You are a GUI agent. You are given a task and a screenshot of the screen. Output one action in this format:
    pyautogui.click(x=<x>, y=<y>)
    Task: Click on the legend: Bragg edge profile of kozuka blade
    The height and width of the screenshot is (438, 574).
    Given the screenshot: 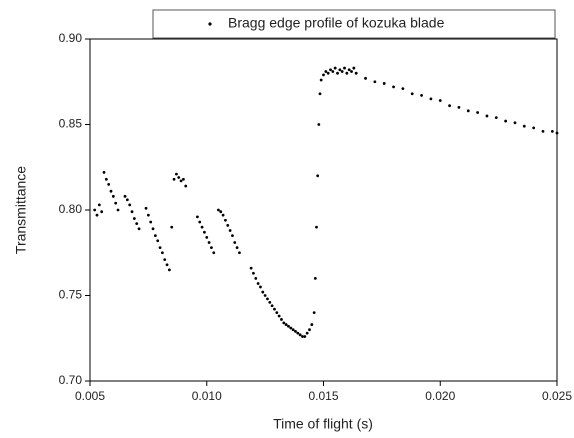 What is the action you would take?
    pyautogui.click(x=354, y=24)
    